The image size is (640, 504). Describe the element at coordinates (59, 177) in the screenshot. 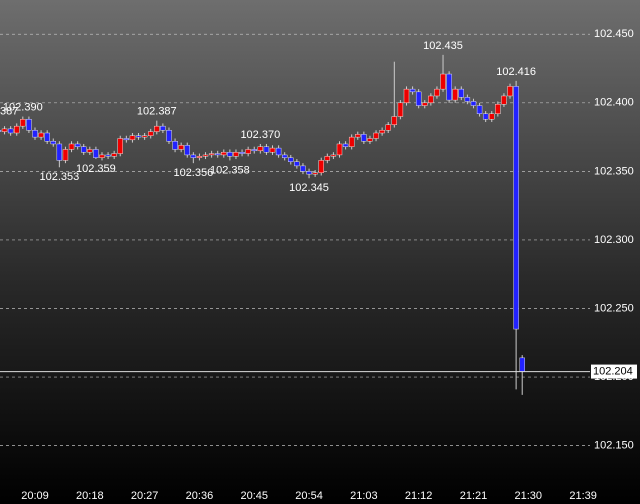

I see `low-label: 102.353` at that location.